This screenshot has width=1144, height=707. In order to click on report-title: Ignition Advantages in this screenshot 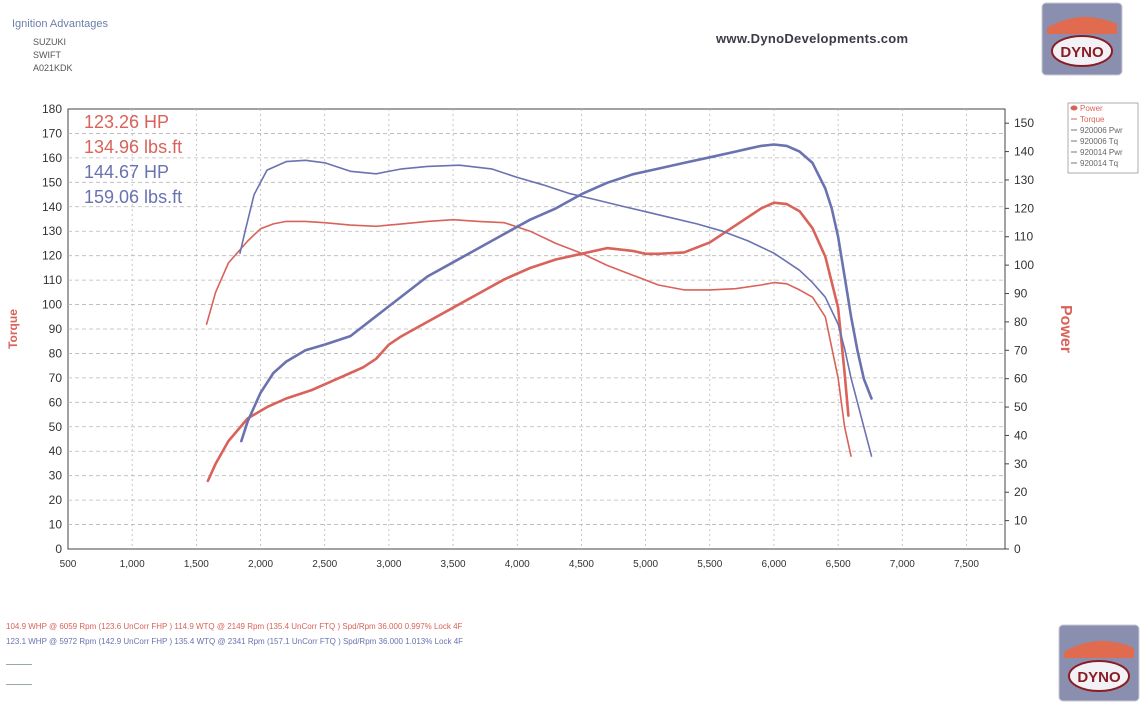, I will do `click(60, 24)`.